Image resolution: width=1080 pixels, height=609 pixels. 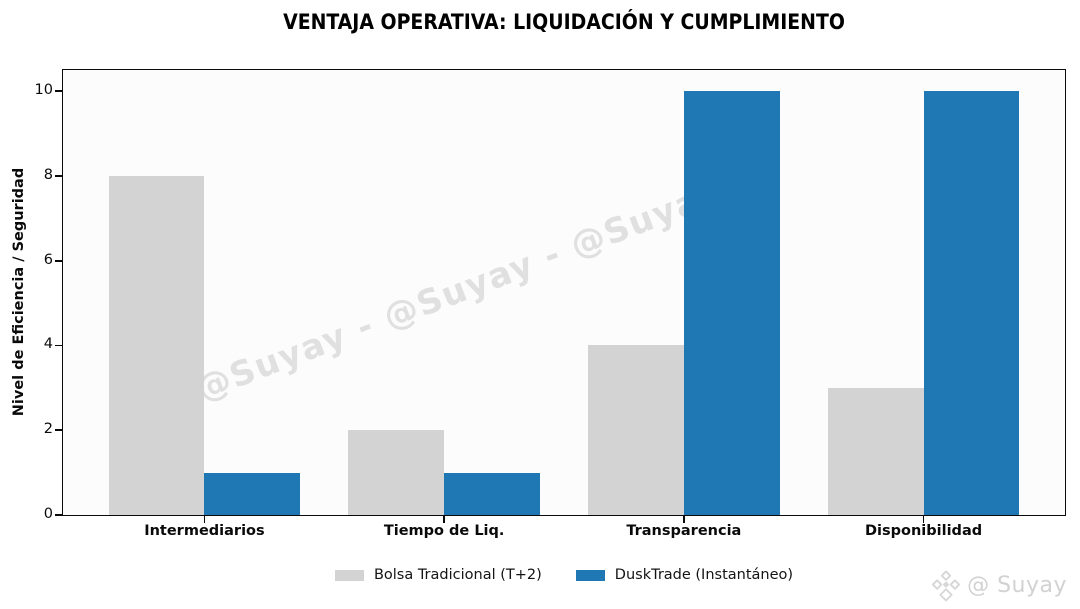 What do you see at coordinates (704, 575) in the screenshot?
I see `legend-label: DuskTrade (Instantáneo)` at bounding box center [704, 575].